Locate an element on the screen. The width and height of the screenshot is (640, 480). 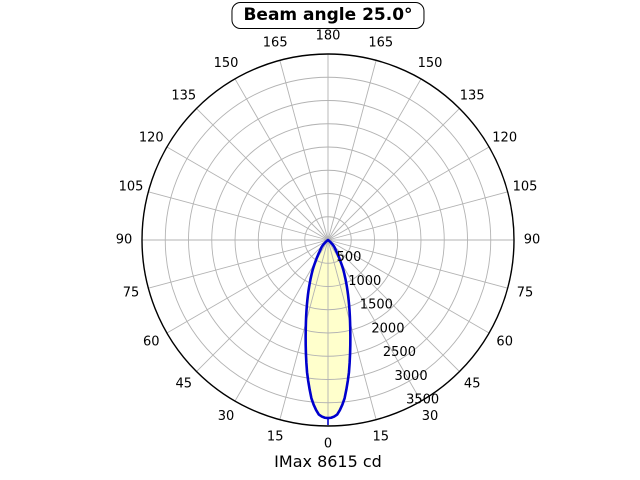
r-tick-label: 1500 is located at coordinates (376, 305).